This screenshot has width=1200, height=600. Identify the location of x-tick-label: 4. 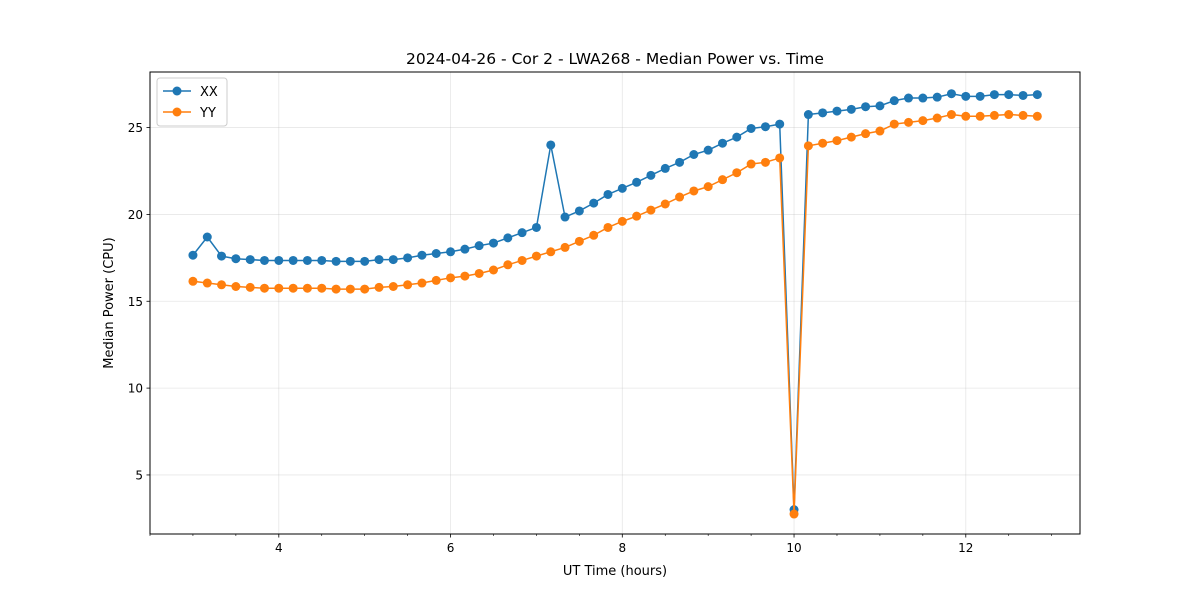
(279, 548).